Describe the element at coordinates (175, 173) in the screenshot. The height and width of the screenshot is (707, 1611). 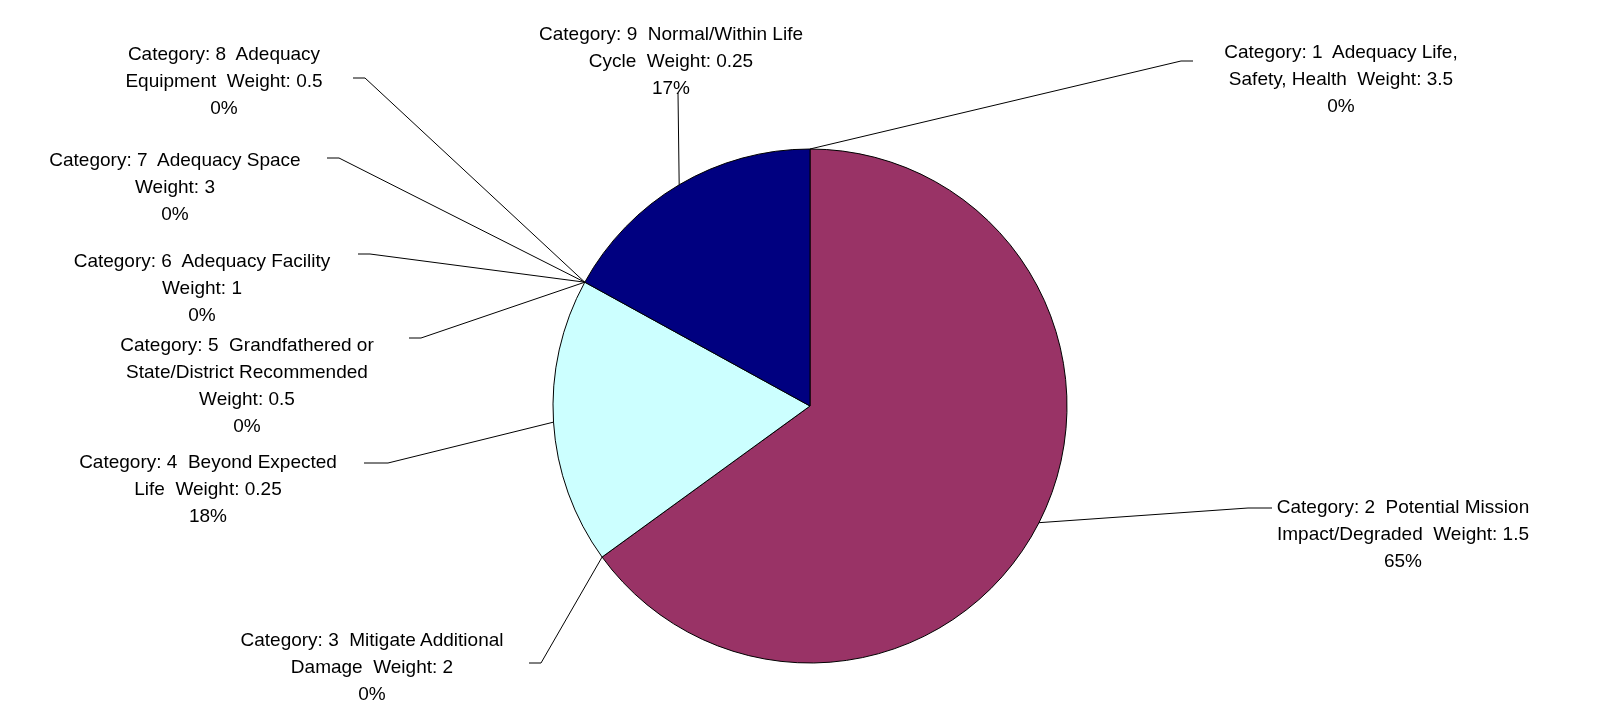
I see `category-label: Category: 7 Adequacy Space Weight: 3` at that location.